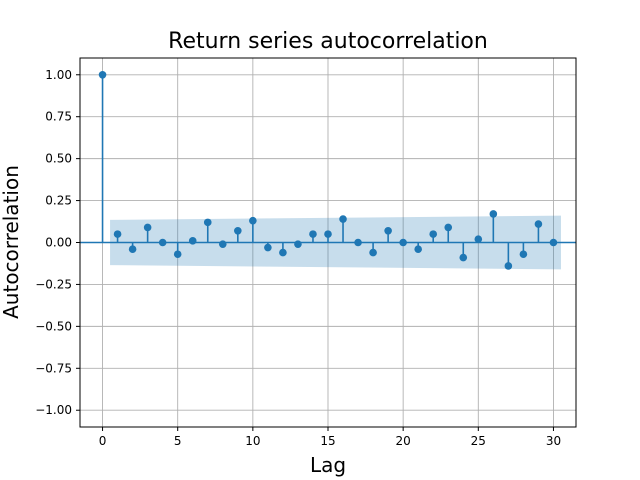 Image resolution: width=640 pixels, height=480 pixels. I want to click on x-ticks: 0 5 10 15 20 25 30, so click(330, 437).